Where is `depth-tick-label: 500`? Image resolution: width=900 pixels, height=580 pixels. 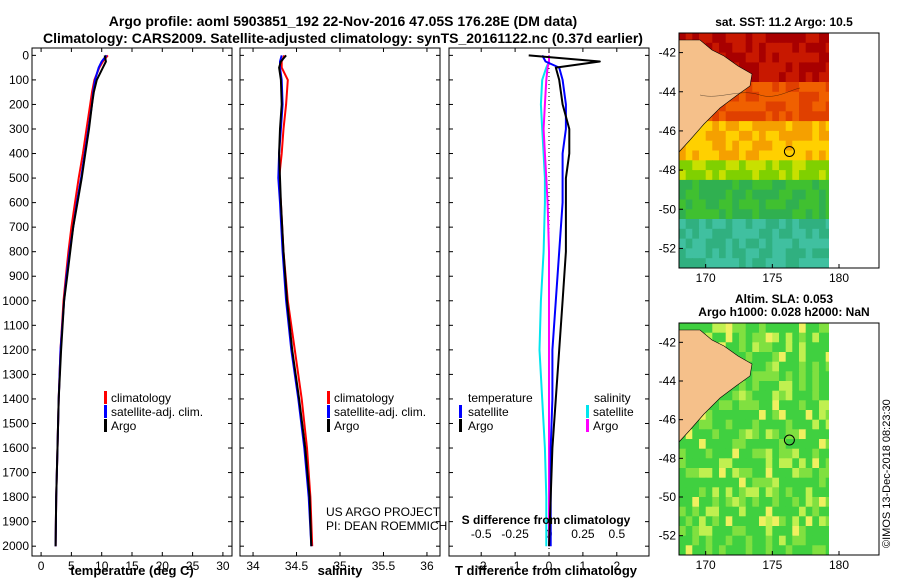
depth-tick-label: 500 is located at coordinates (19, 178).